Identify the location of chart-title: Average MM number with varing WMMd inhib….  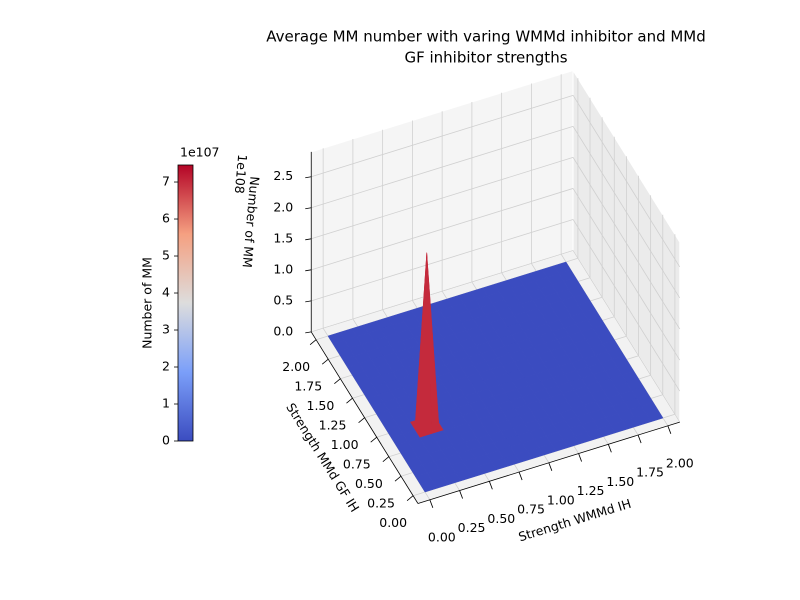
(486, 37).